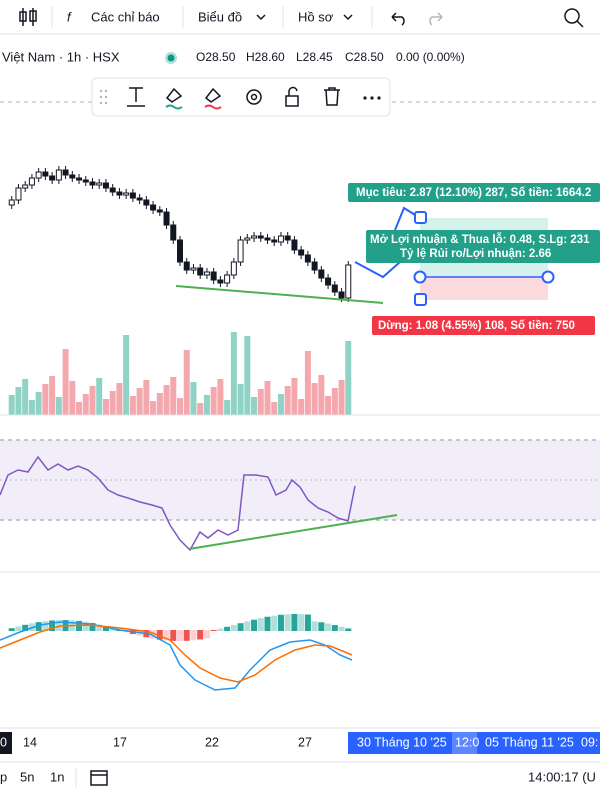 The width and height of the screenshot is (600, 800). Describe the element at coordinates (293, 532) in the screenshot. I see `rsi-trend-line` at that location.